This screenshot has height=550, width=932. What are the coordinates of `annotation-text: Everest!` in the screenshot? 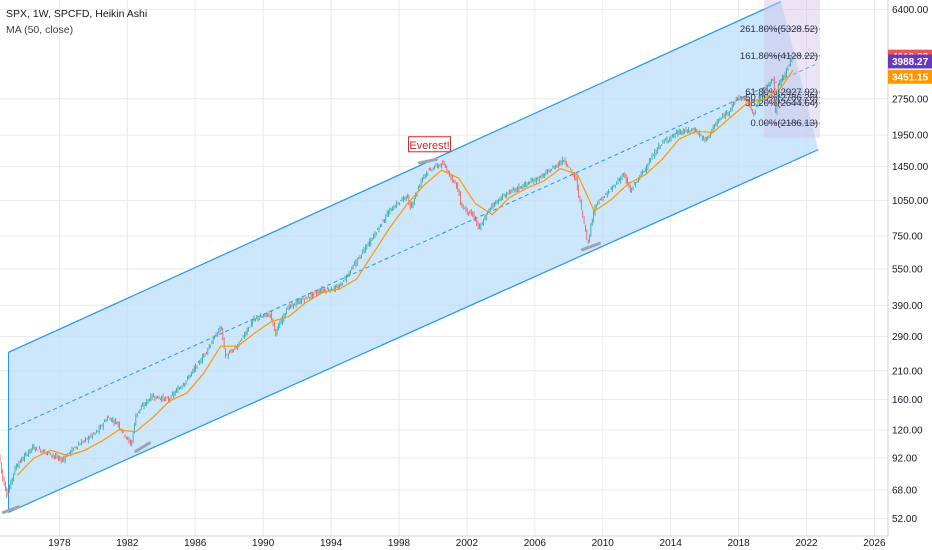 It's located at (429, 146).